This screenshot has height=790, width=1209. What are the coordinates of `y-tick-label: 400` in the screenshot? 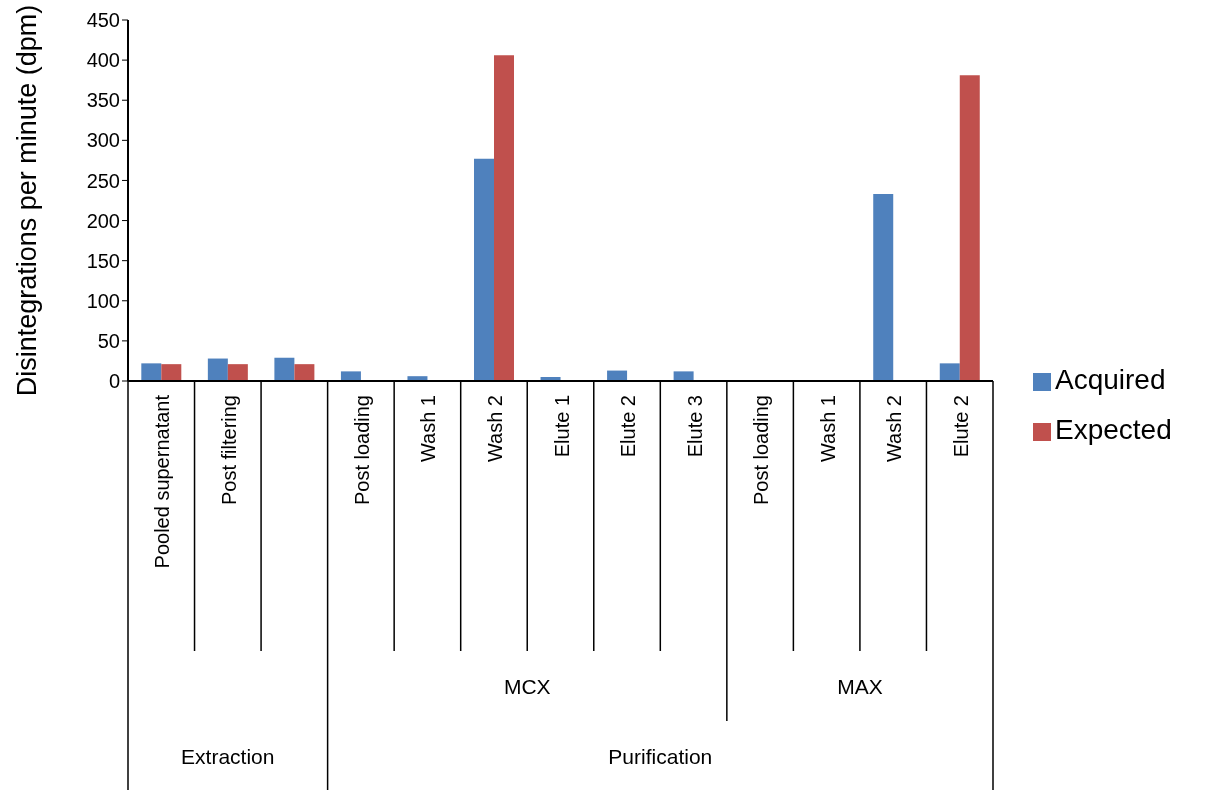 It's located at (103, 60).